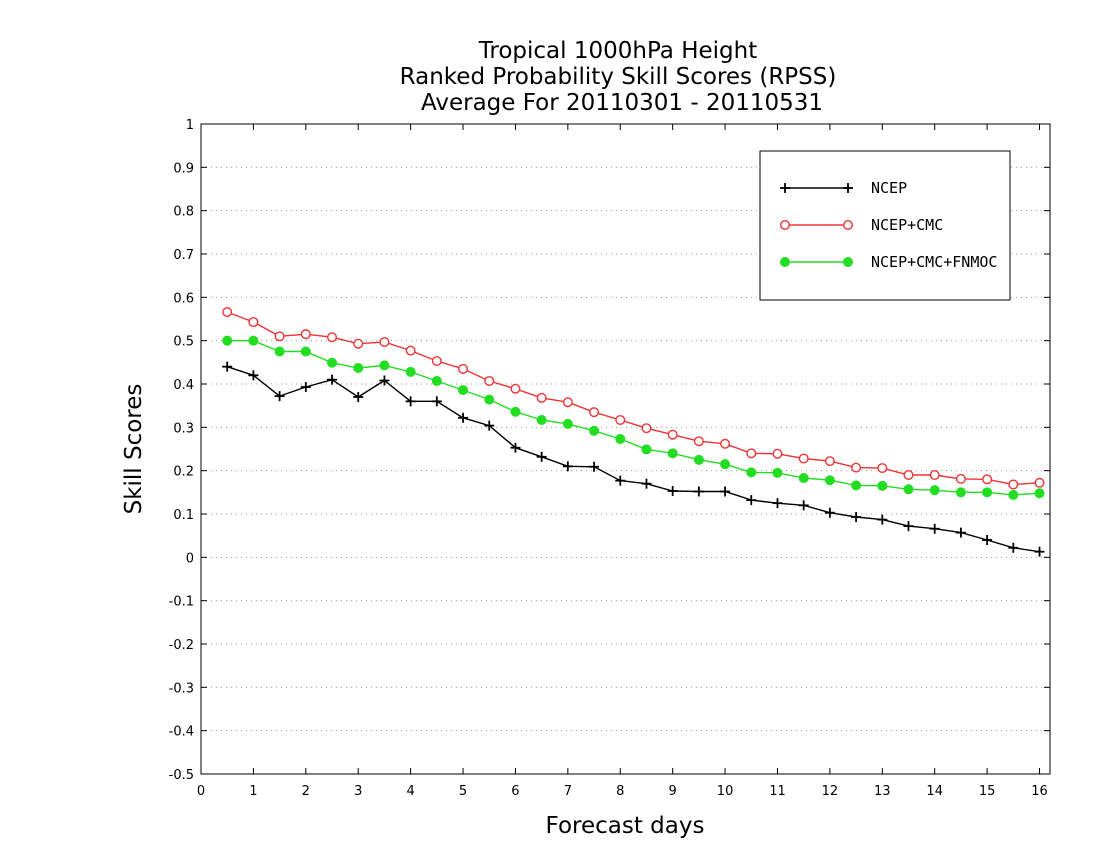 This screenshot has height=850, width=1100. I want to click on x-tick-label: 7, so click(568, 791).